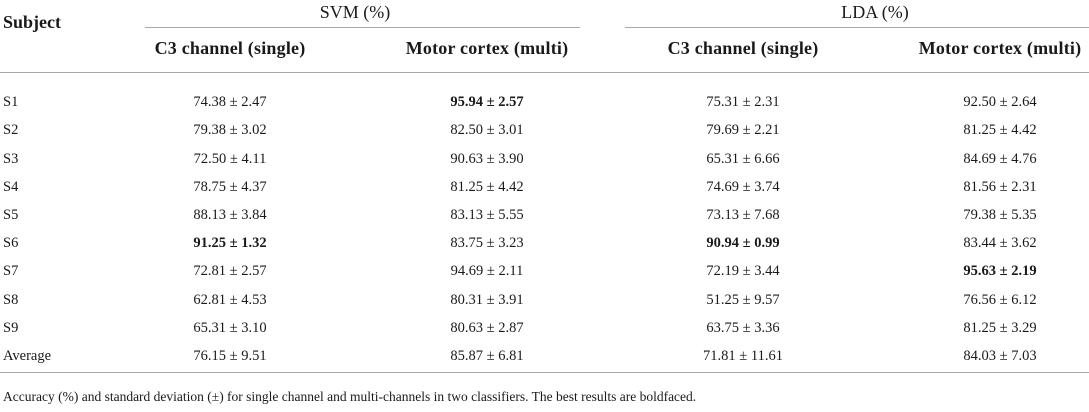 The image size is (1089, 412). What do you see at coordinates (1000, 158) in the screenshot?
I see `lda-motor-cortex-cell: 84.69 ± 4.76` at bounding box center [1000, 158].